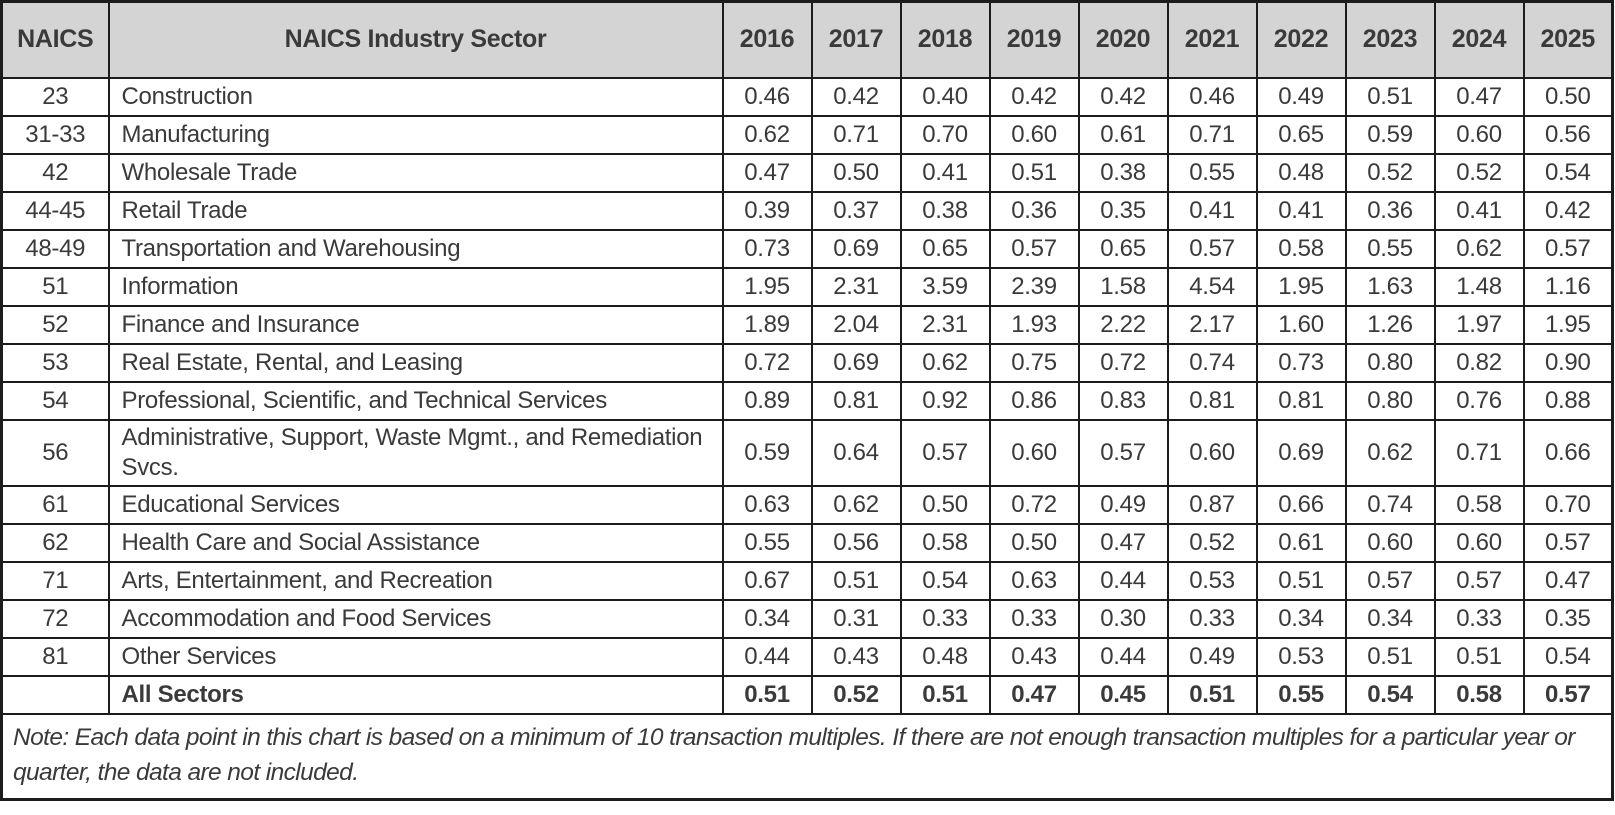 This screenshot has width=1615, height=815. I want to click on multiple-value-cell: 0.34, so click(1301, 618).